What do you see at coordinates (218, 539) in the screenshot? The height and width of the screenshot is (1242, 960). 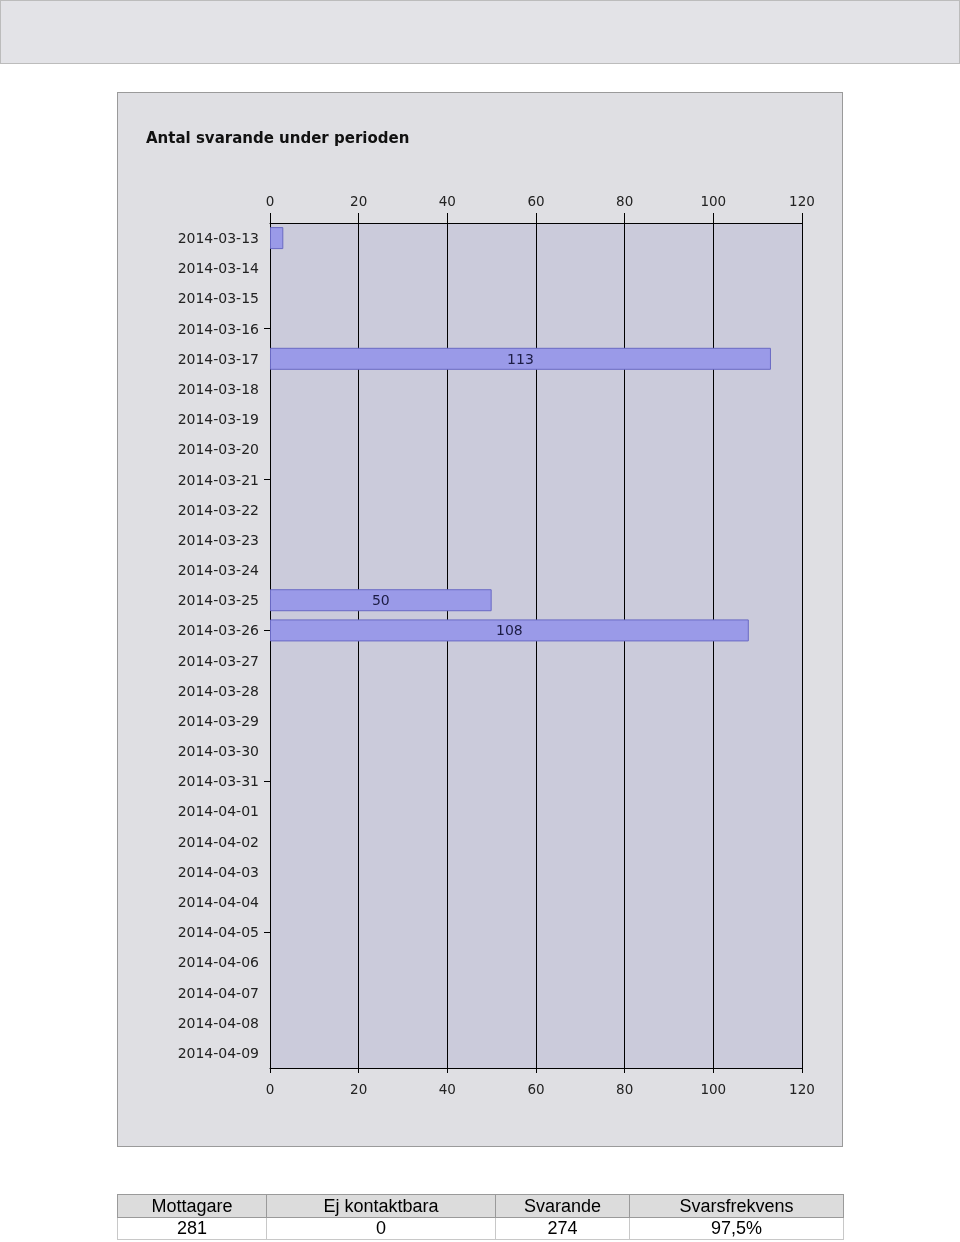 I see `y-tick-label: 2014-03-23` at bounding box center [218, 539].